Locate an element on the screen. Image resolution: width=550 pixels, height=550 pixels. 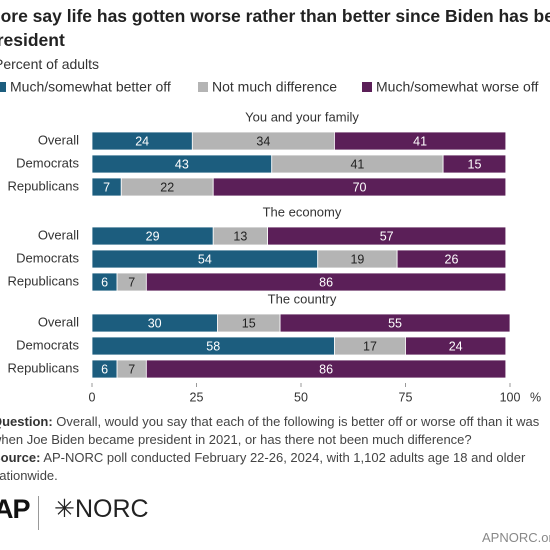
data-label: 22 is located at coordinates (167, 187).